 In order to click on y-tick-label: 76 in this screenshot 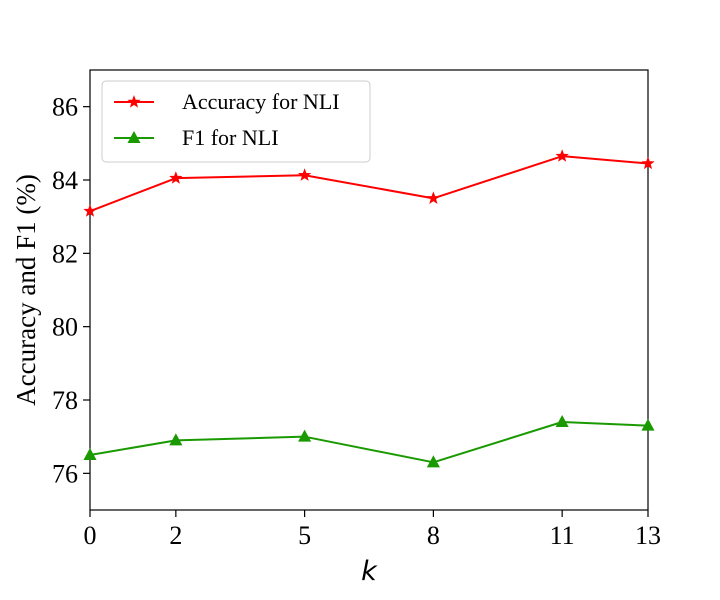, I will do `click(65, 473)`.